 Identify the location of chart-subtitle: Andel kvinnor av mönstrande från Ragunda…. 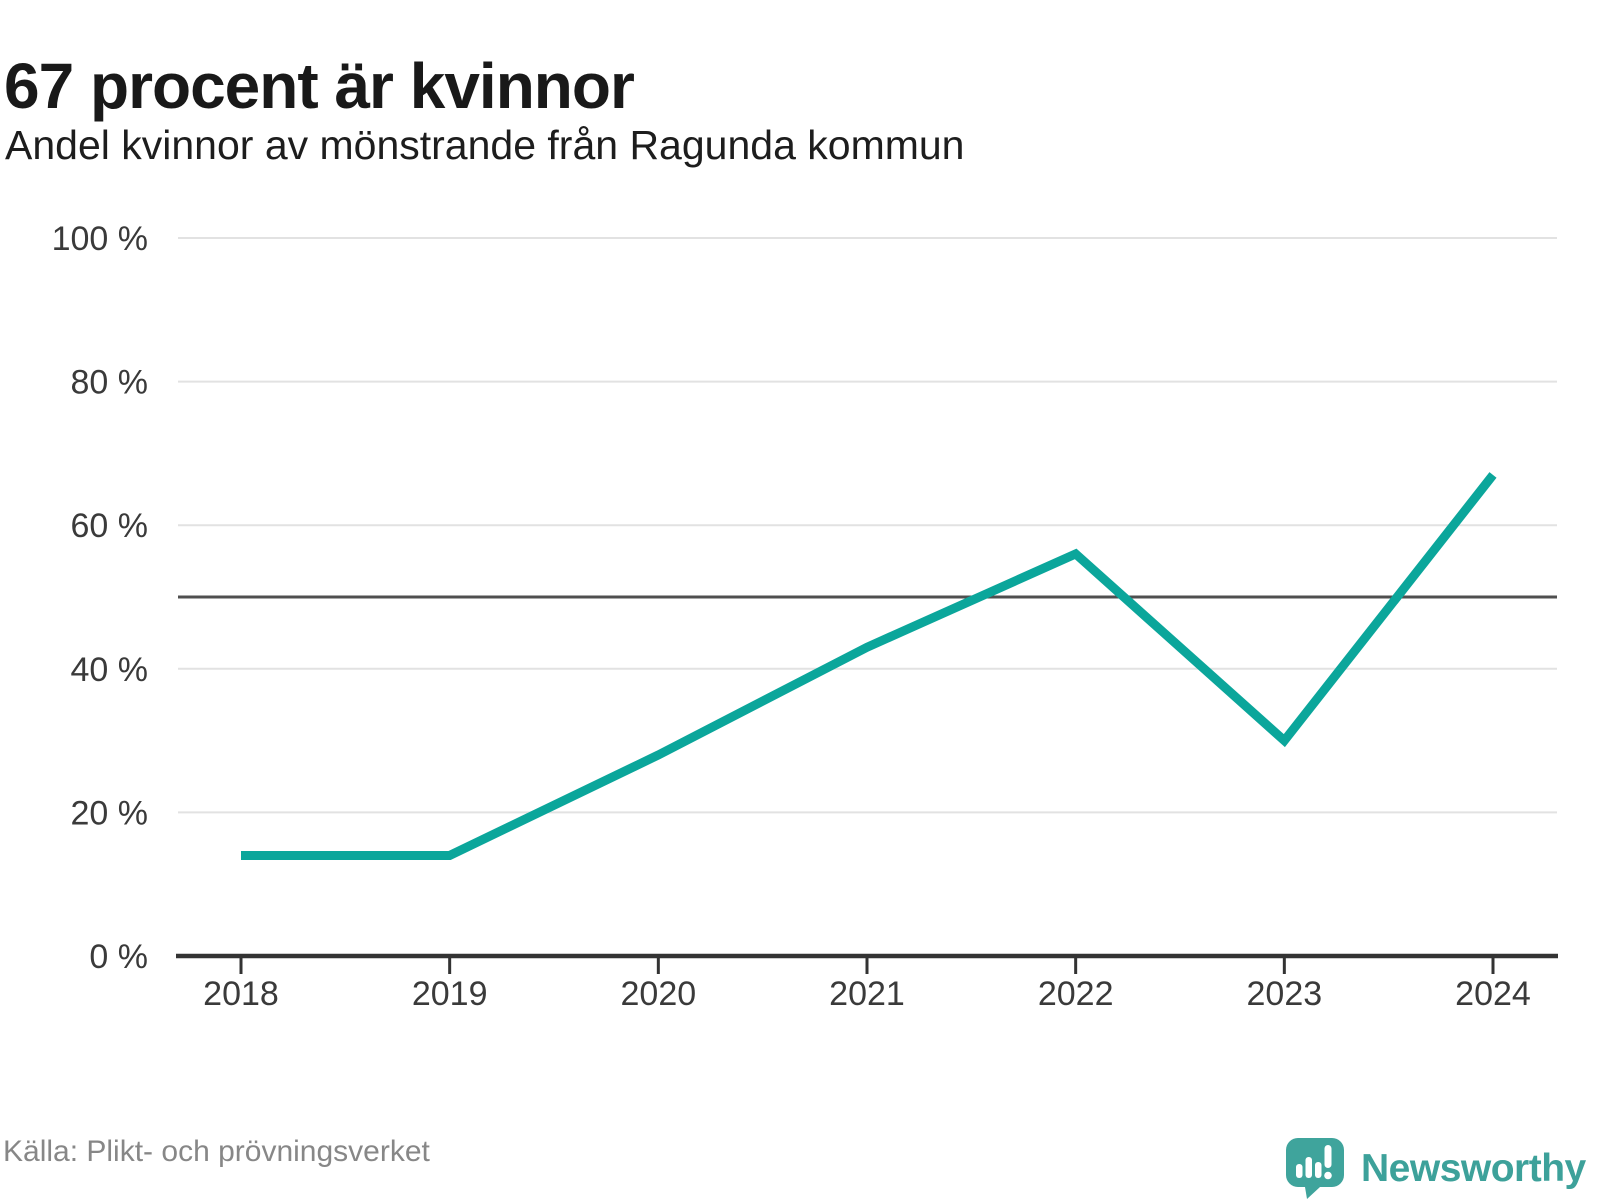
(485, 145).